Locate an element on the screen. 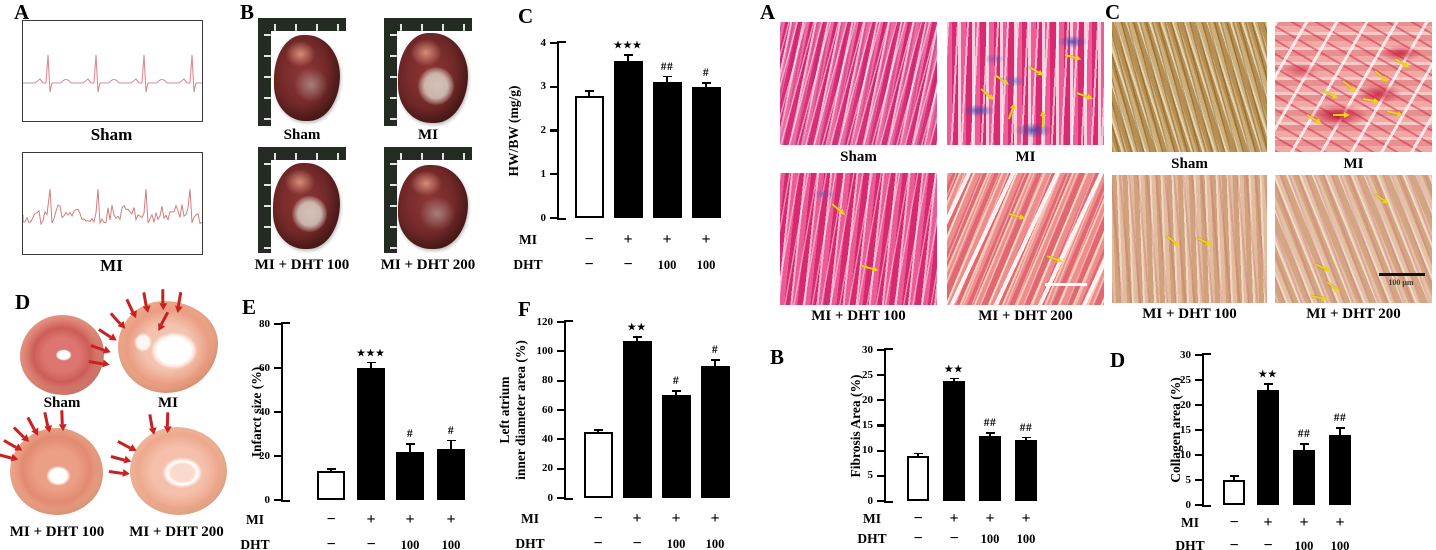 The height and width of the screenshot is (550, 1436). heart-photo-mi-dht200 is located at coordinates (428, 200).